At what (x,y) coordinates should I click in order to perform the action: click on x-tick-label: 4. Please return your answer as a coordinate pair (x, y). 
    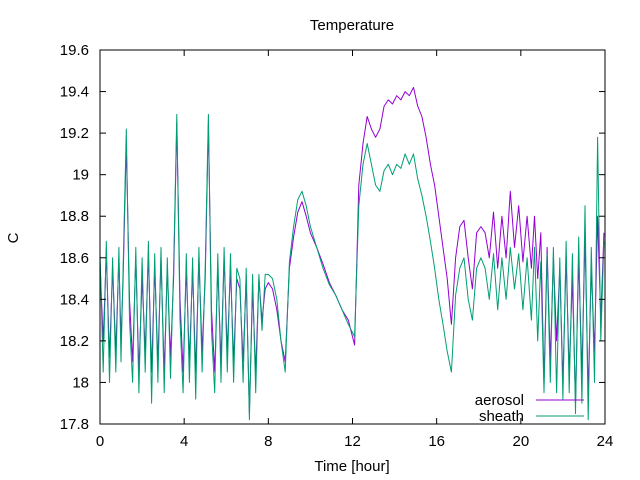
    Looking at the image, I should click on (184, 441).